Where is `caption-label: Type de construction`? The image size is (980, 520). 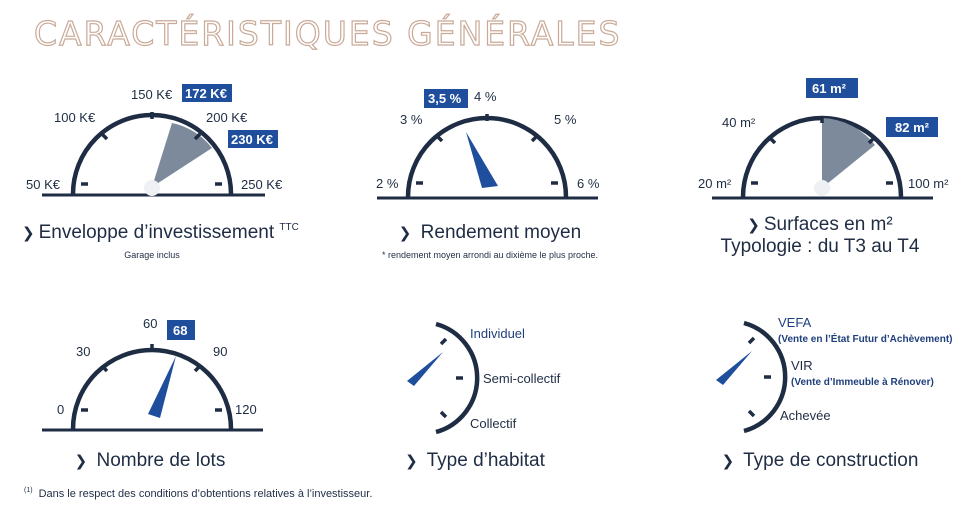
caption-label: Type de construction is located at coordinates (831, 460).